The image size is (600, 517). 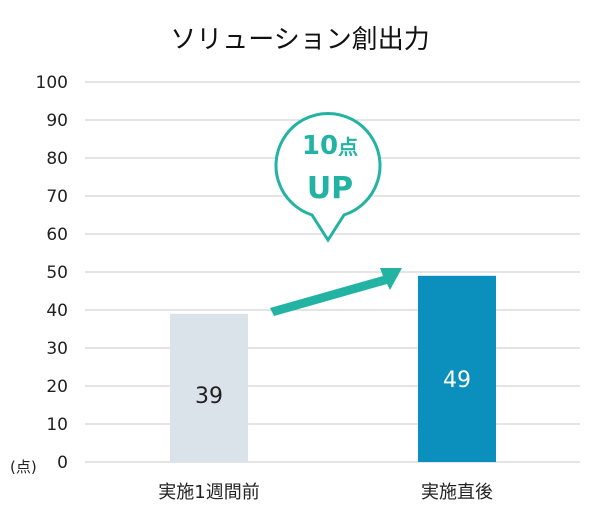 I want to click on callout-bubble: 10点 UP, so click(x=328, y=177).